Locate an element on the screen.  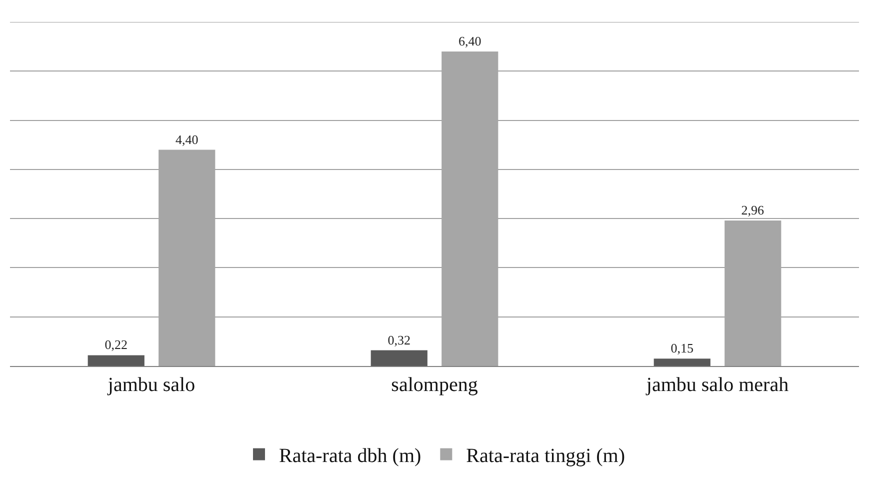
data-label: 4,40 is located at coordinates (187, 139).